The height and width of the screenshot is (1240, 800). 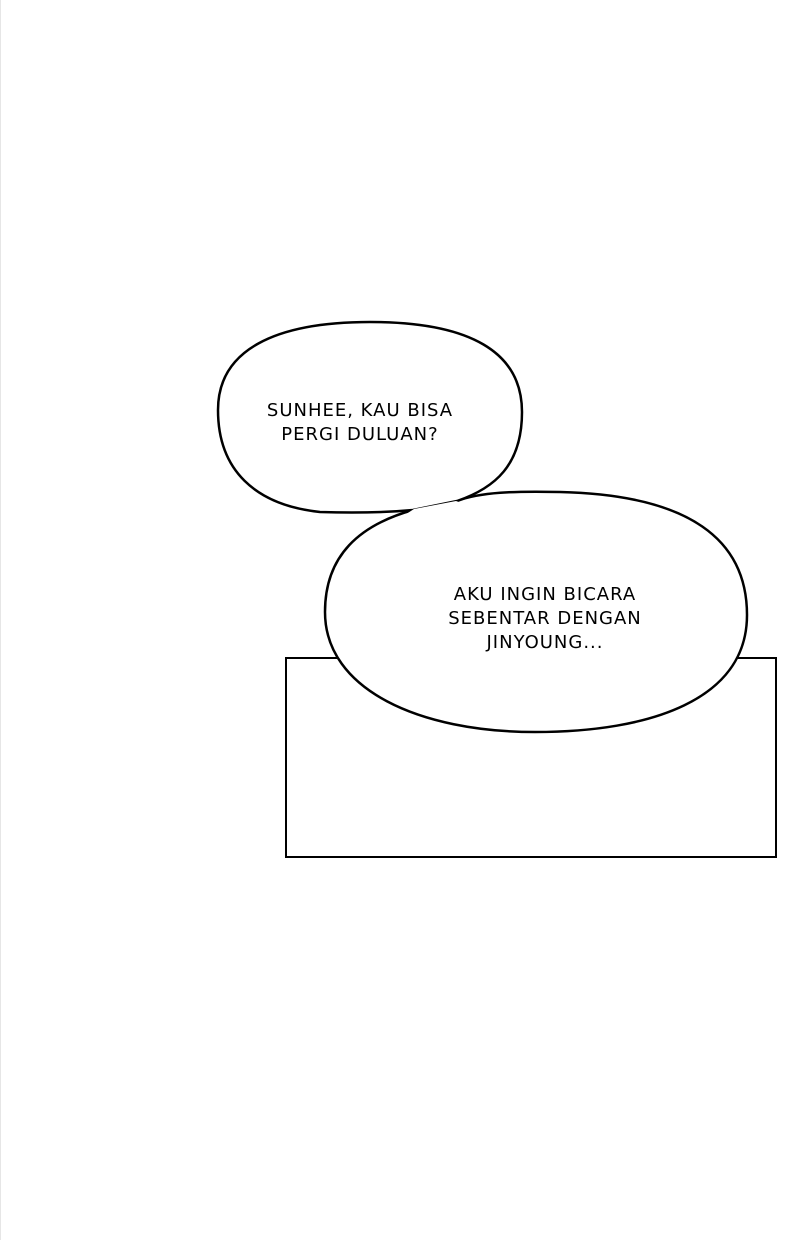 I want to click on bubble-1-line-2: PERGI DULUAN?, so click(x=360, y=434).